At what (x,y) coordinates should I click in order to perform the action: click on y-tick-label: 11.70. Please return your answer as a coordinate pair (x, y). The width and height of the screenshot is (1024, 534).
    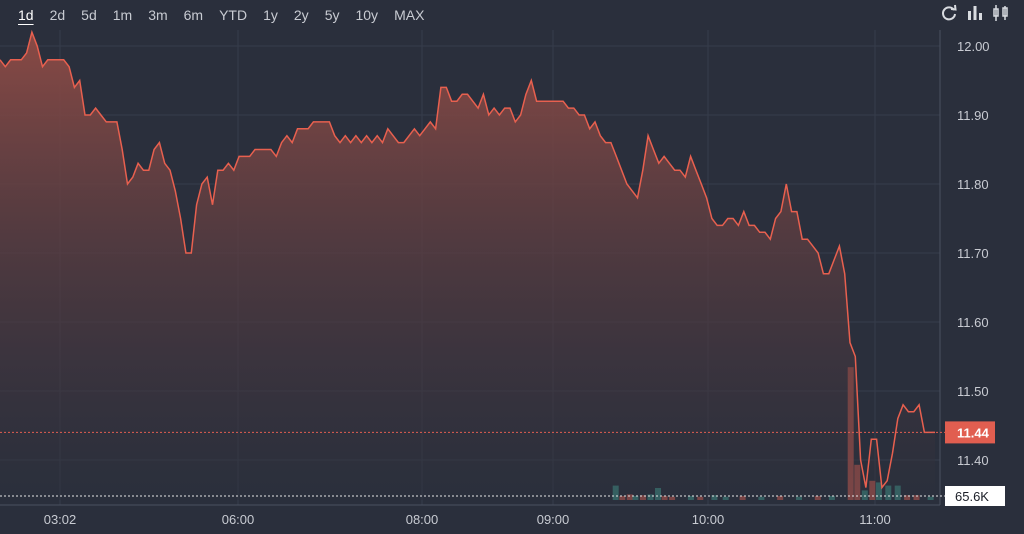
    Looking at the image, I should click on (973, 253).